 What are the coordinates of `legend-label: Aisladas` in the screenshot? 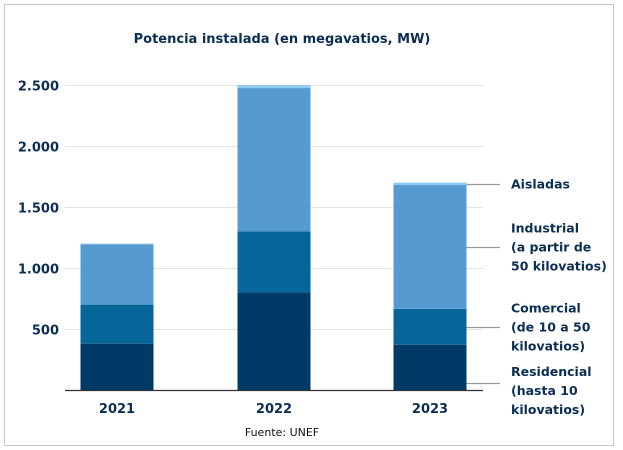 It's located at (540, 184).